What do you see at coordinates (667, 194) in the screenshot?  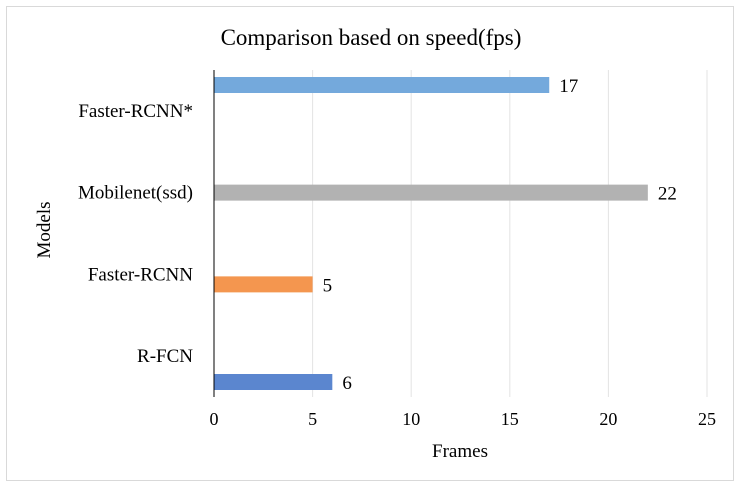 I see `data-label: 22` at bounding box center [667, 194].